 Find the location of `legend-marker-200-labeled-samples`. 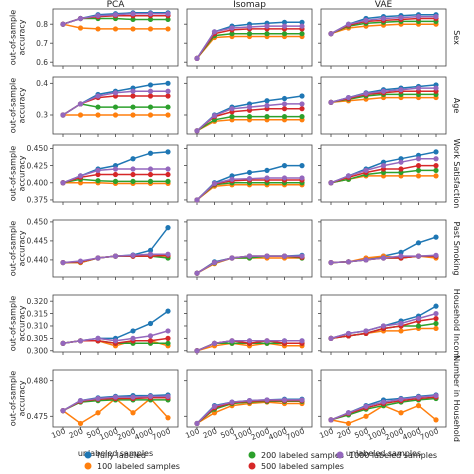

legend-marker-200-labeled-samples is located at coordinates (252, 455).